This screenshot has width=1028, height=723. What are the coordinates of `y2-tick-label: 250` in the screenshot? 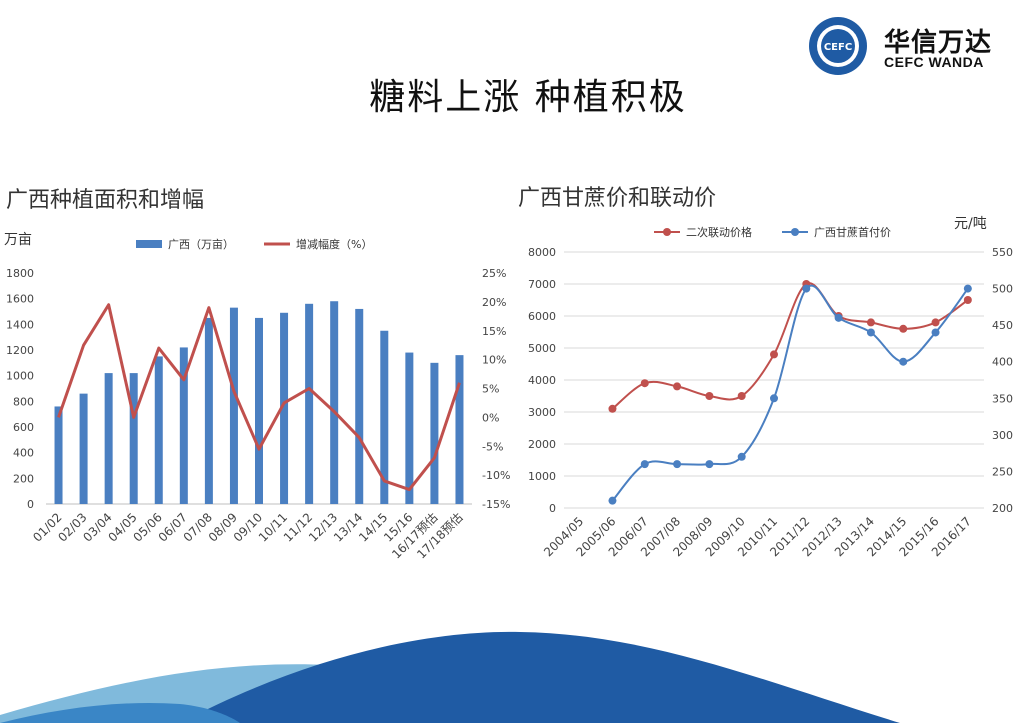 It's located at (1002, 471).